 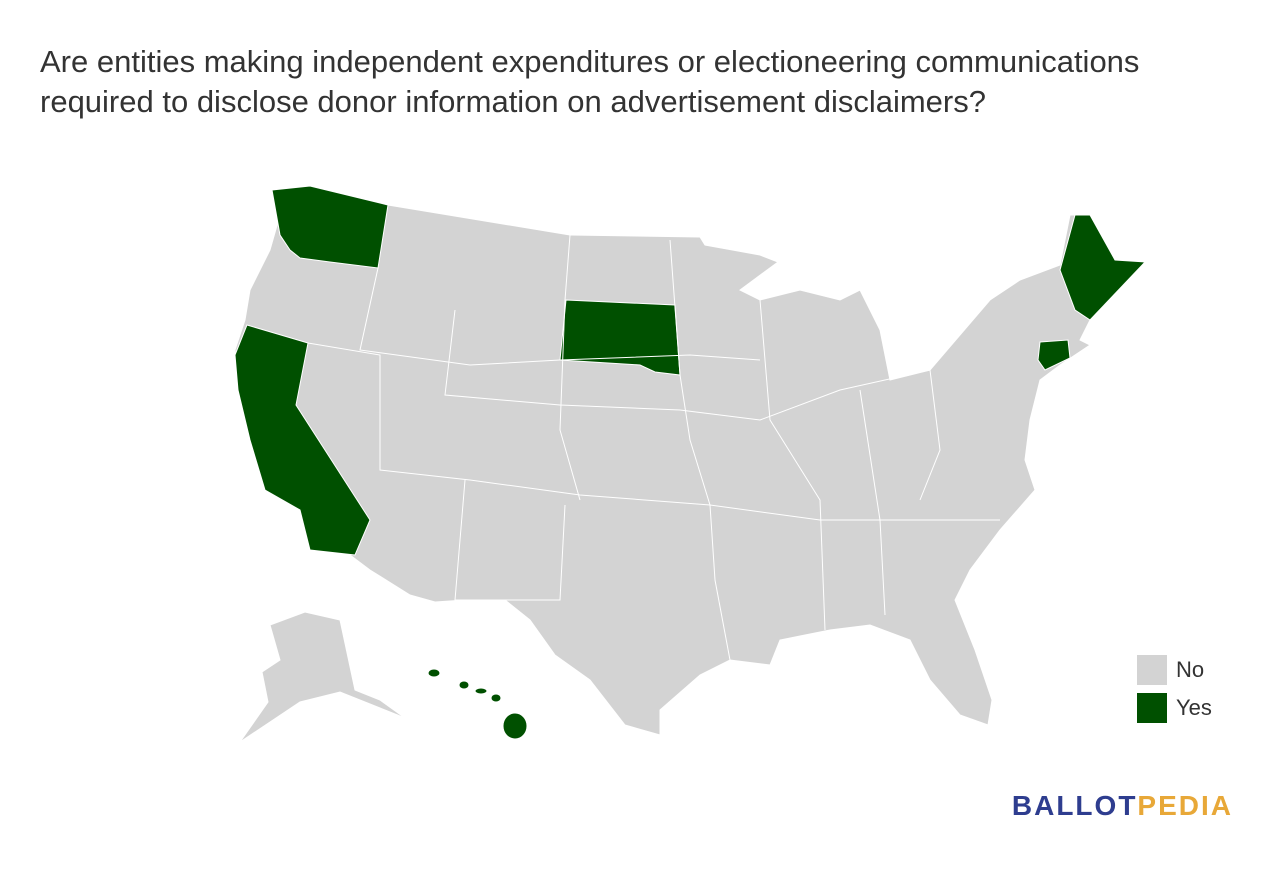 I want to click on legend-label: Yes, so click(x=1194, y=707).